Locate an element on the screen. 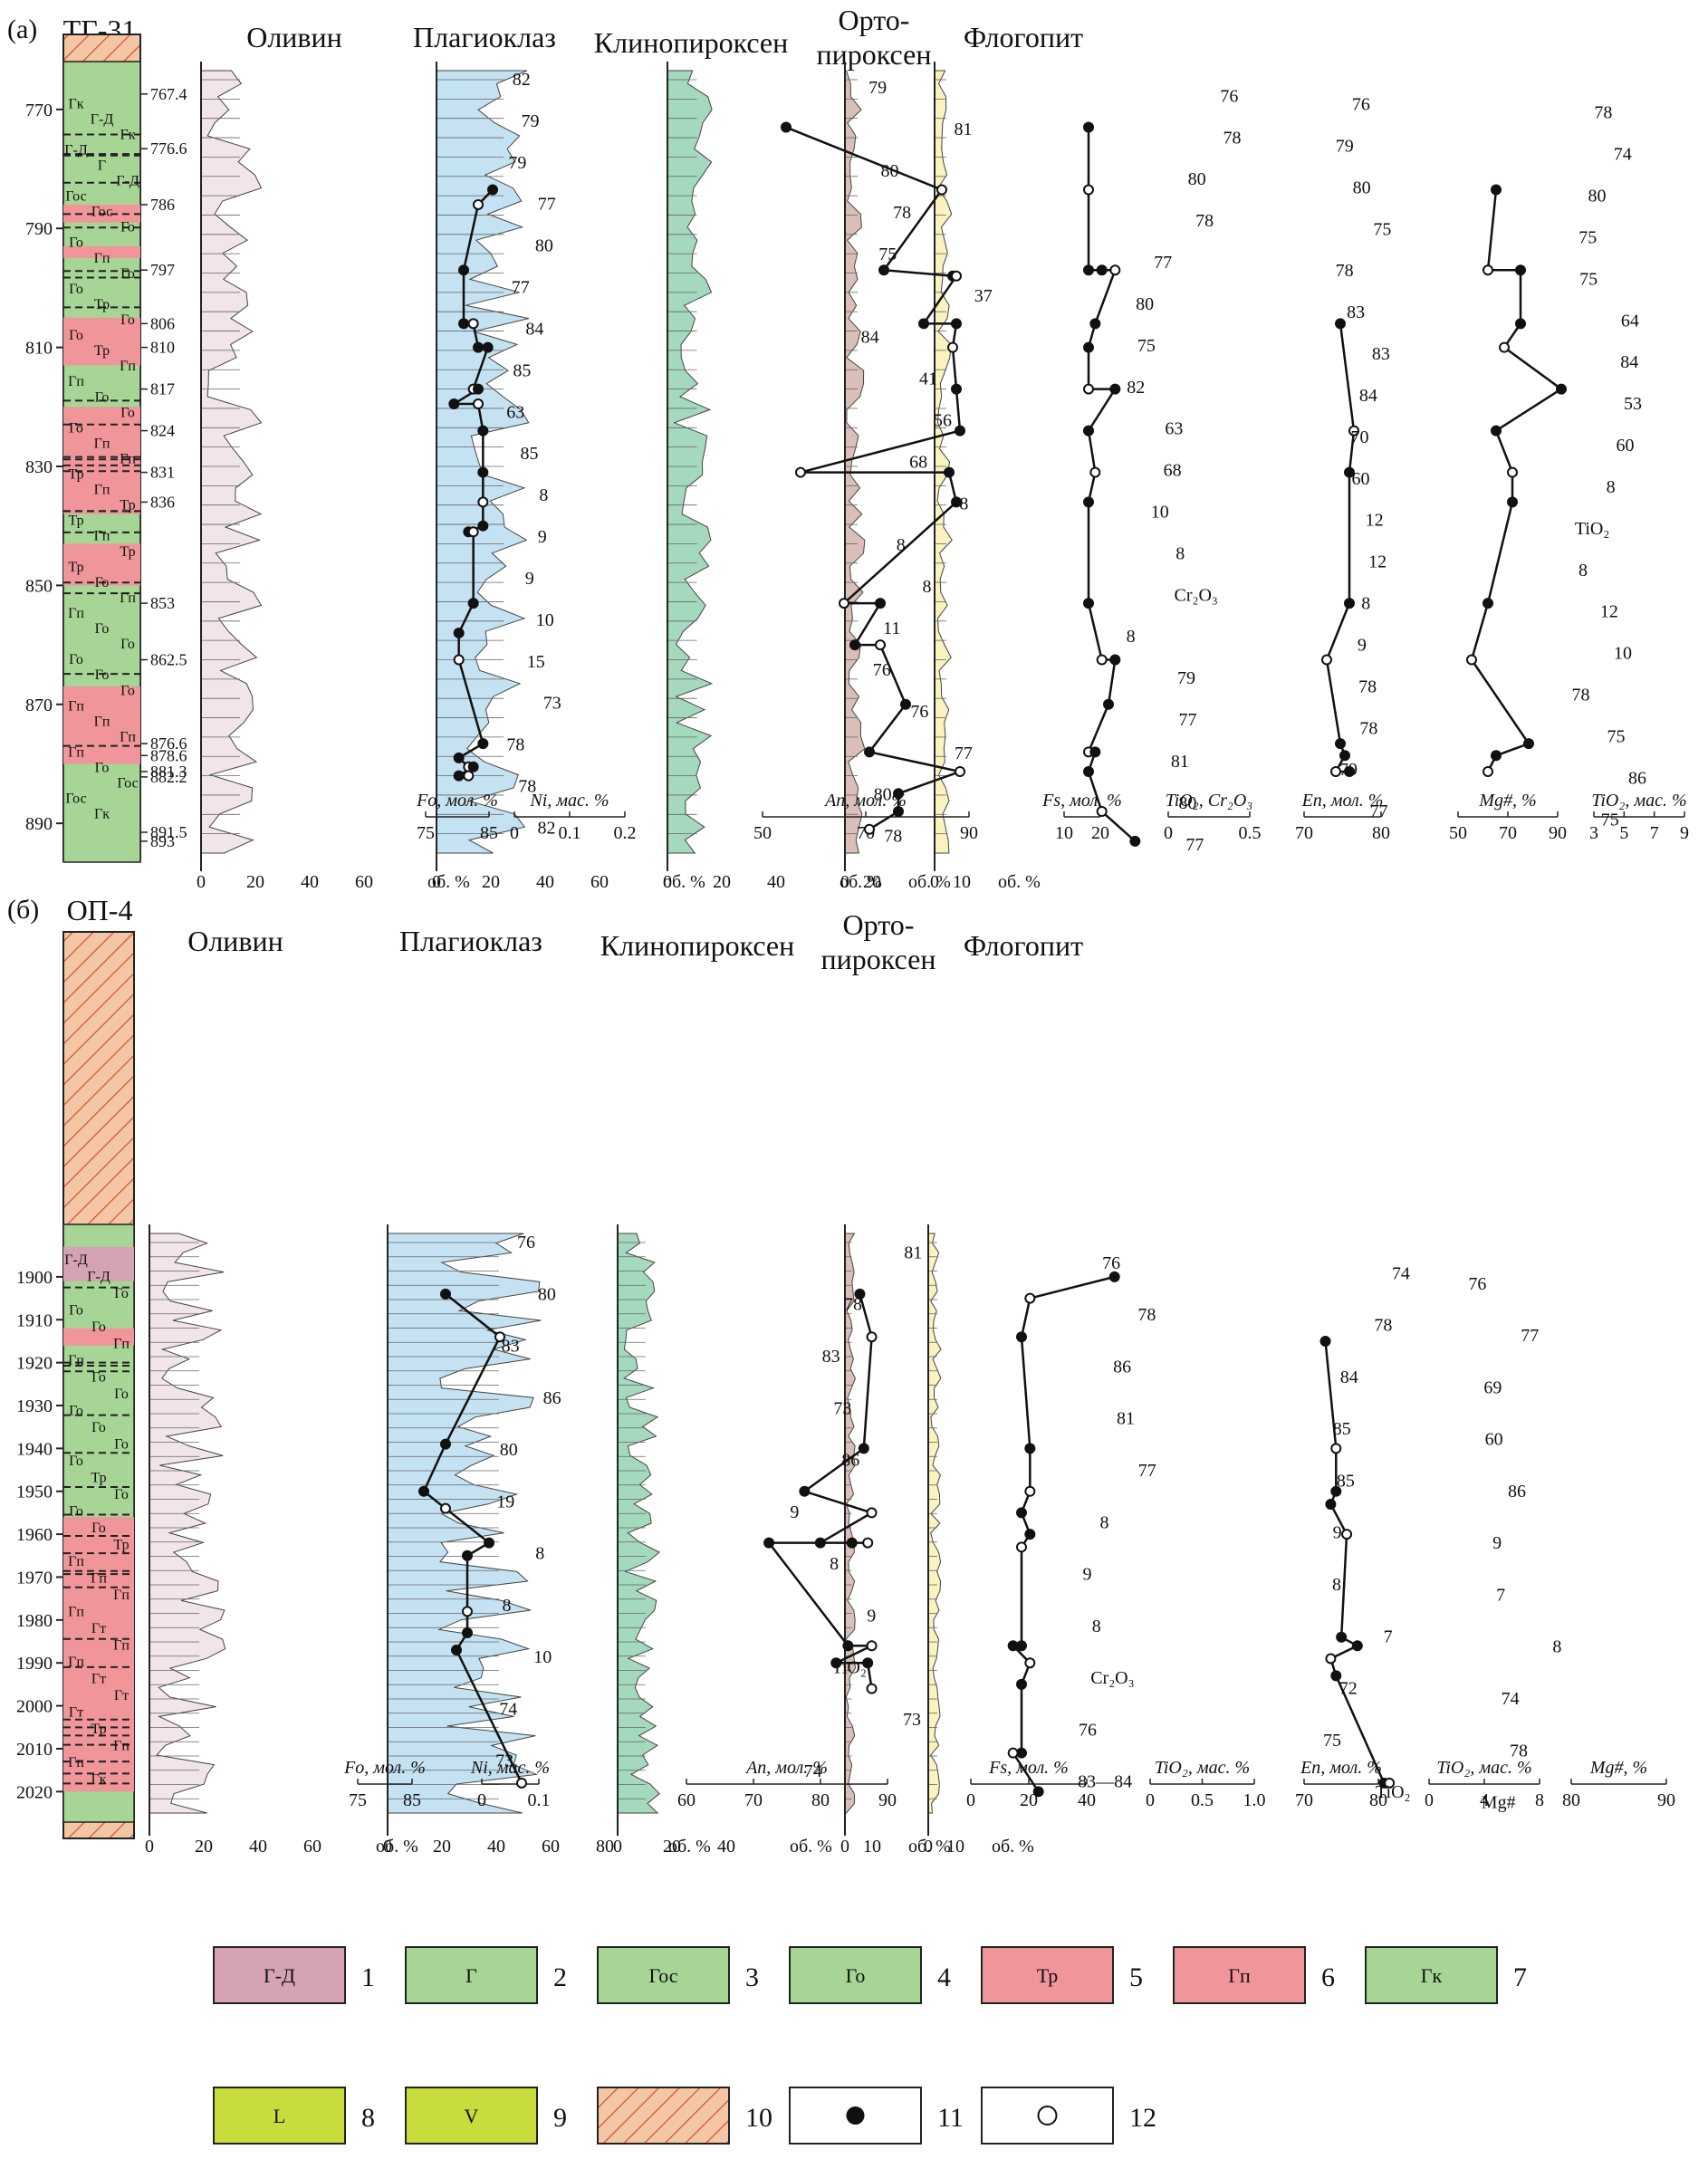 The image size is (1708, 2159). pl-vol-unit: об. % is located at coordinates (689, 1847).